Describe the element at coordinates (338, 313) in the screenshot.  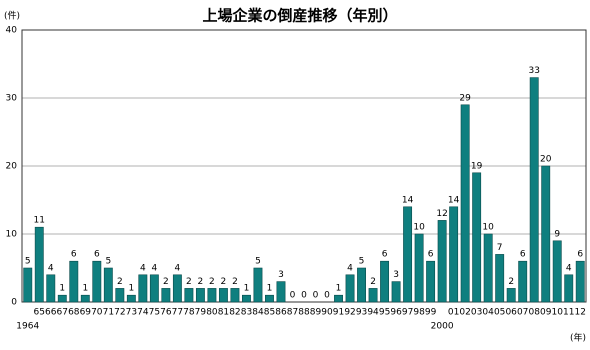
I see `x-tick-label: 91` at that location.